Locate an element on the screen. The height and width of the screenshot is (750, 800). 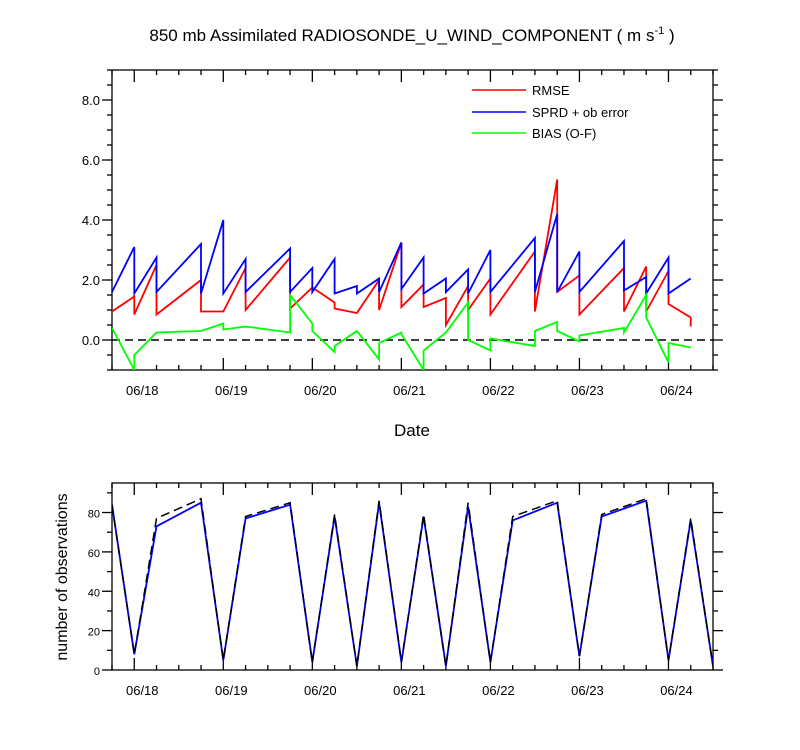
bottom-xtick-label: 06/24 is located at coordinates (676, 690).